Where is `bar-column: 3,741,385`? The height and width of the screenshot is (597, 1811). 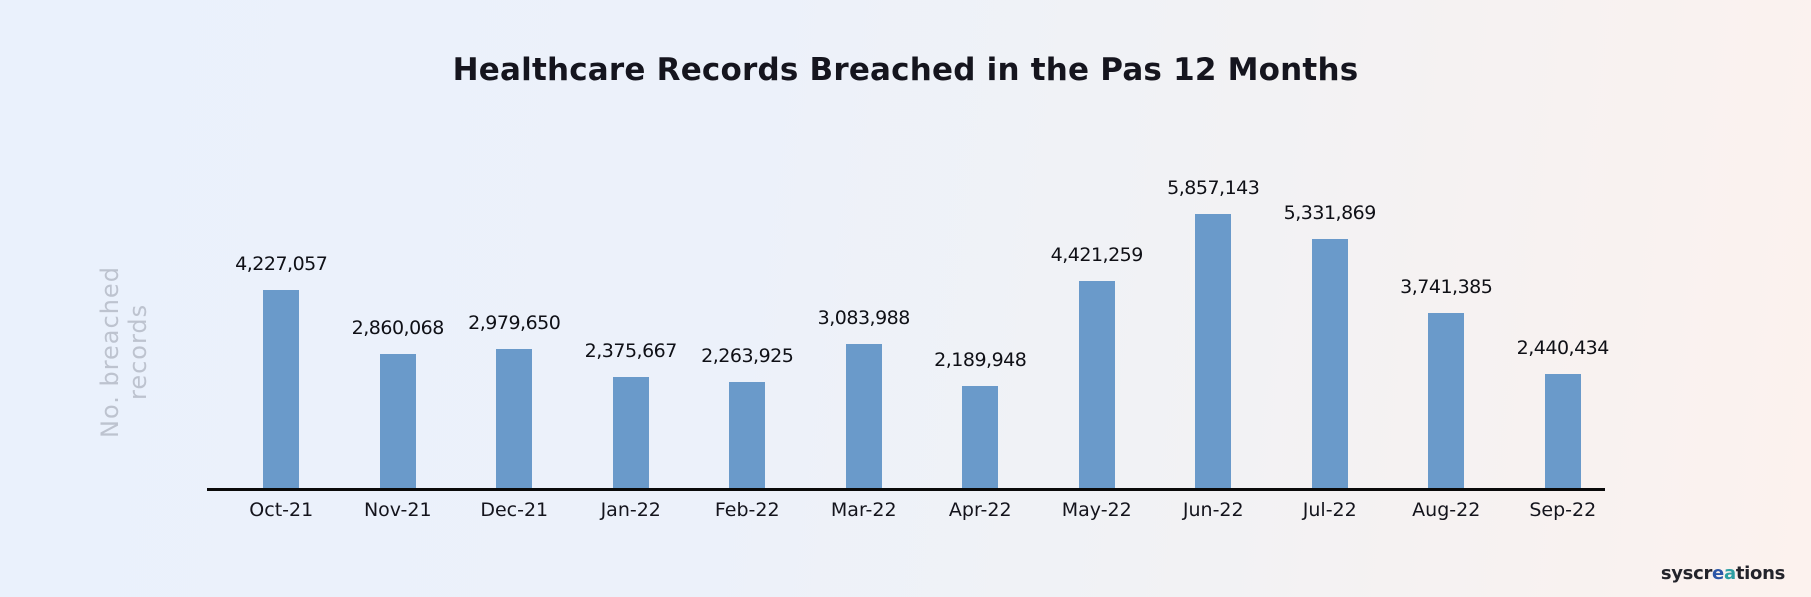 bar-column: 3,741,385 is located at coordinates (1446, 314).